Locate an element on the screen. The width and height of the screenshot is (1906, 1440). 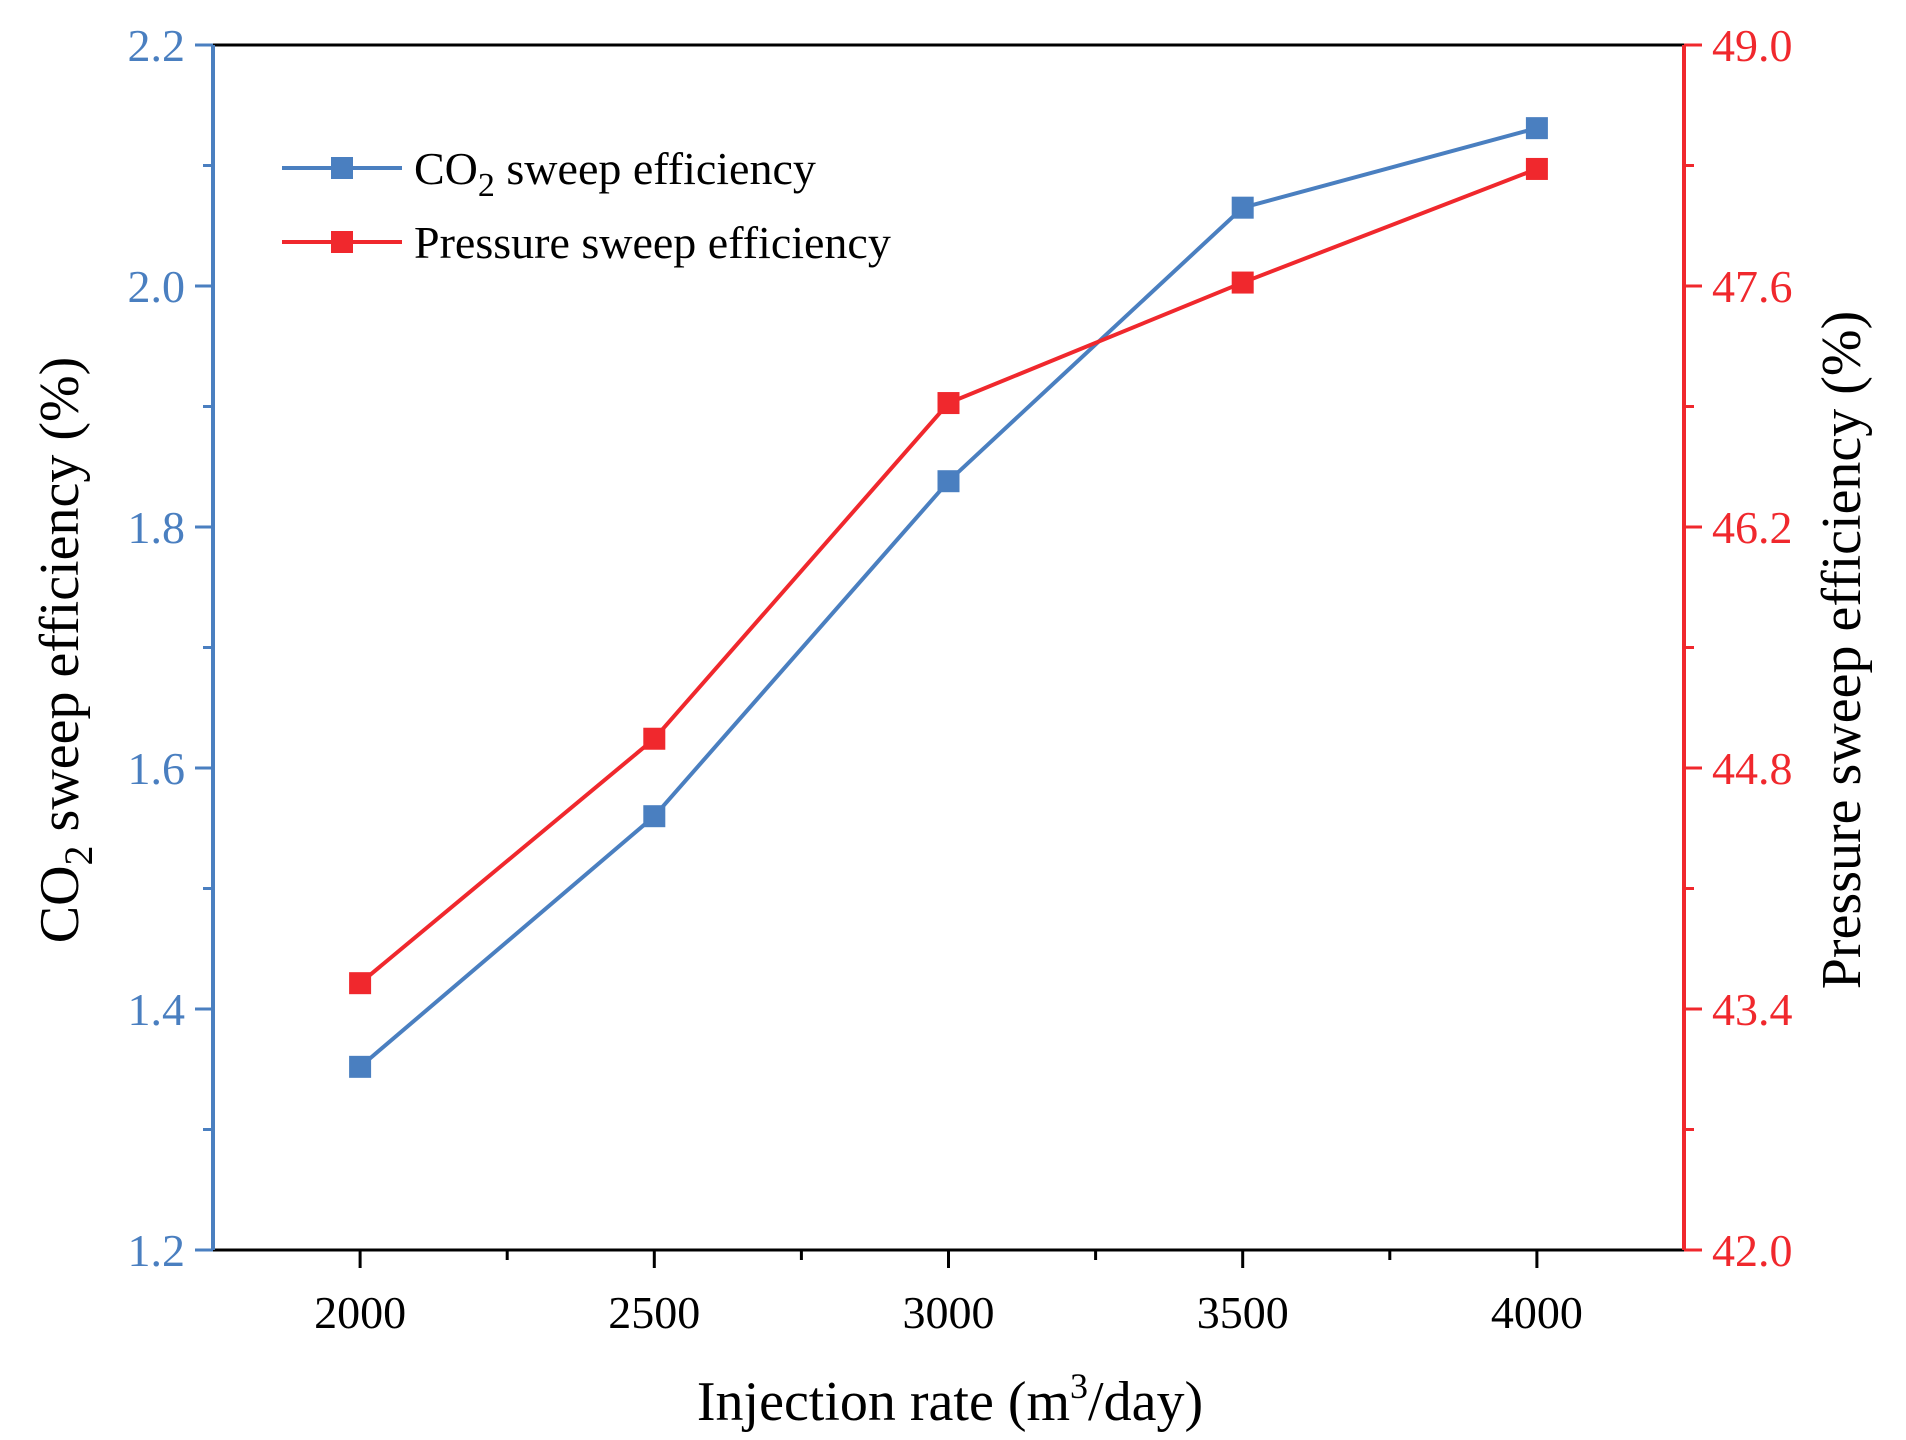
left-axis-title-sub: 2 is located at coordinates (78, 855).